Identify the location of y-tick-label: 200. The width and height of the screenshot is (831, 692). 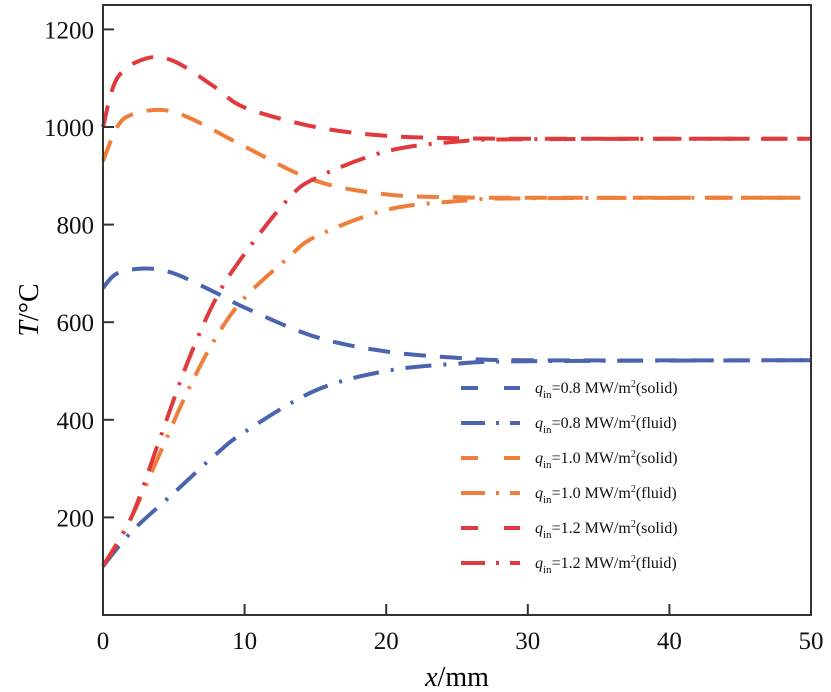
(76, 518).